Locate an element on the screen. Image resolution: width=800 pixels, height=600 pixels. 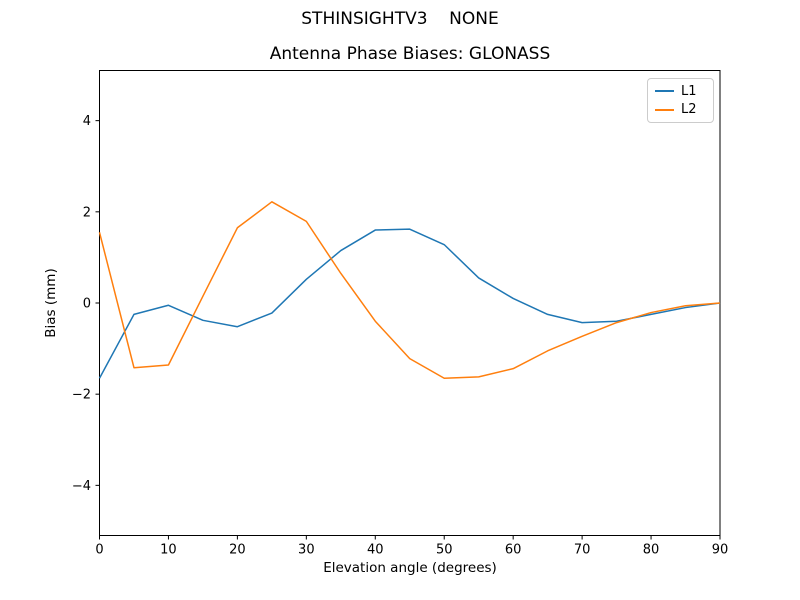
x-tick-label: 20 is located at coordinates (237, 550).